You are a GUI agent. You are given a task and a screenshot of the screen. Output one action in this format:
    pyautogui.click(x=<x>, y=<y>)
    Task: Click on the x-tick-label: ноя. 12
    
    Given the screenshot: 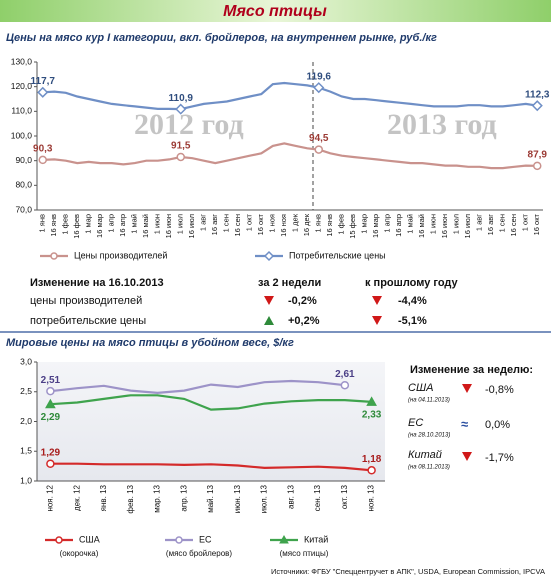 What is the action you would take?
    pyautogui.click(x=49, y=497)
    